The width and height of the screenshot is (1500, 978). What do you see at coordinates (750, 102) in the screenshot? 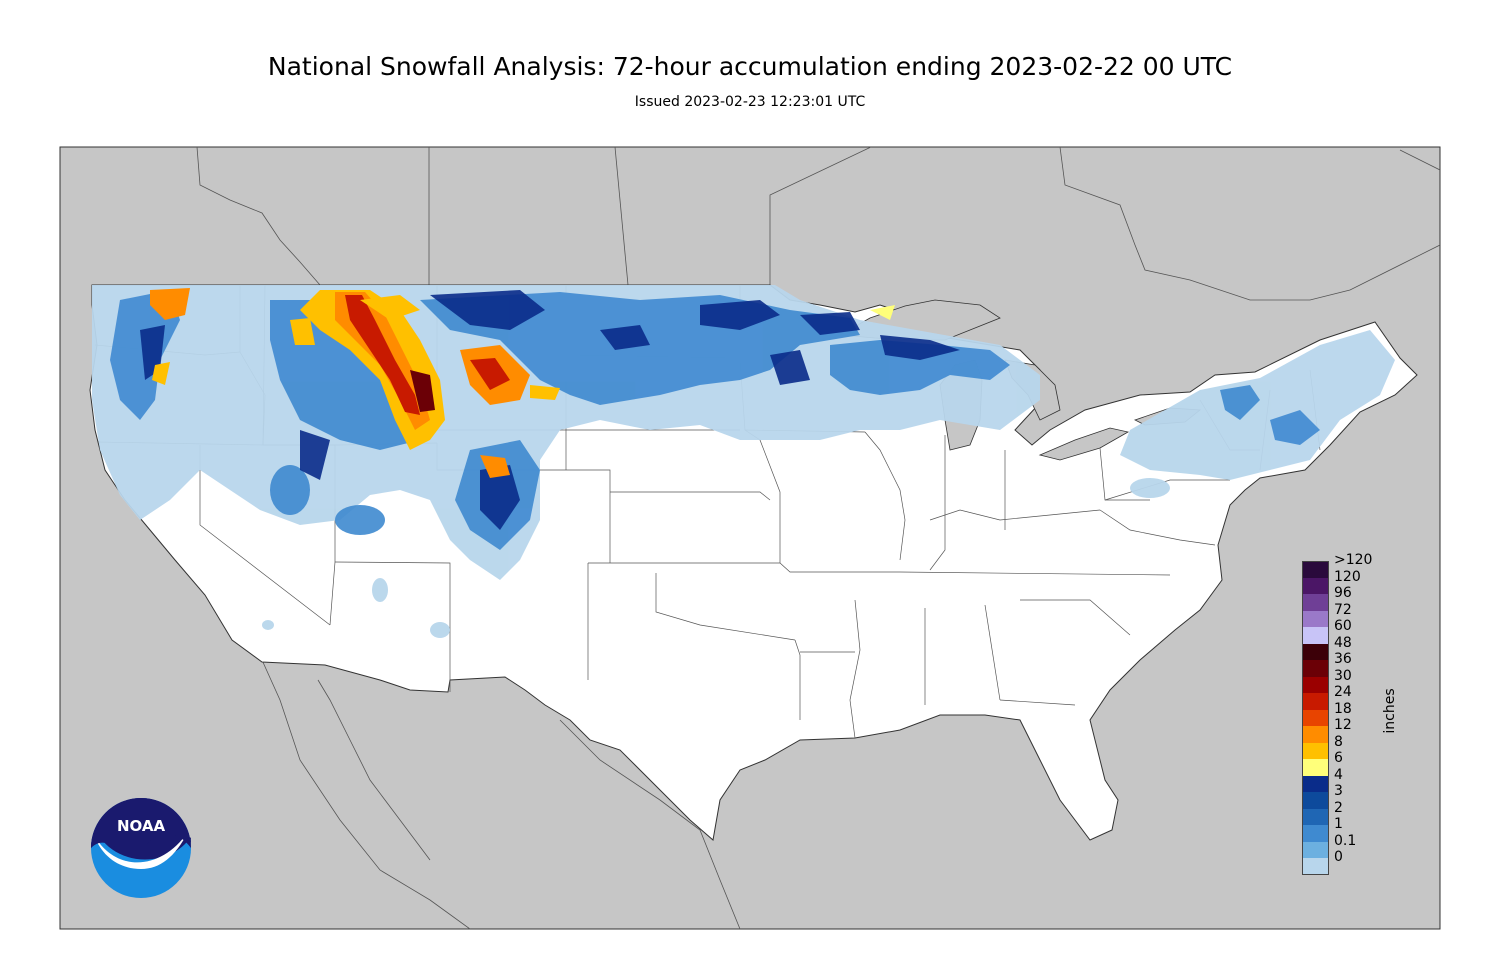
I see `issued-timestamp: Issued 2023-02-23 12:23:01 UTC` at bounding box center [750, 102].